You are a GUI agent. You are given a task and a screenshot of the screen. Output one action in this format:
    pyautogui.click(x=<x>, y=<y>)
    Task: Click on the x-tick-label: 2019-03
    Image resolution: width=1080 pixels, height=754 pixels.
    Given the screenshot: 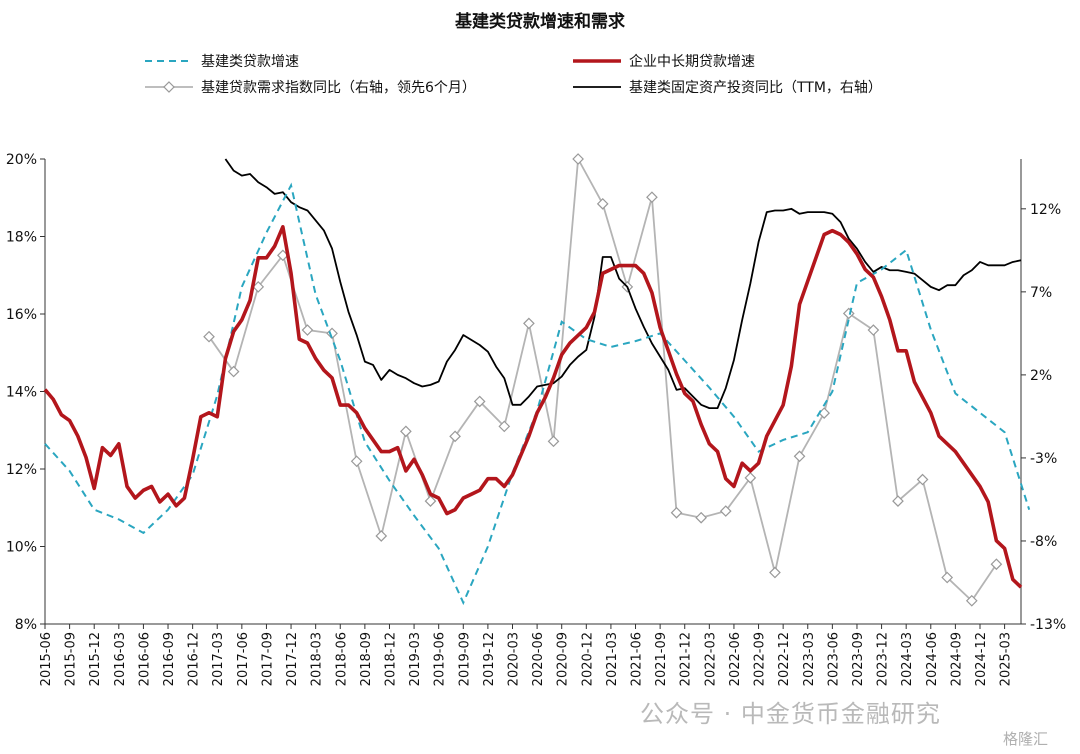 What is the action you would take?
    pyautogui.click(x=415, y=659)
    